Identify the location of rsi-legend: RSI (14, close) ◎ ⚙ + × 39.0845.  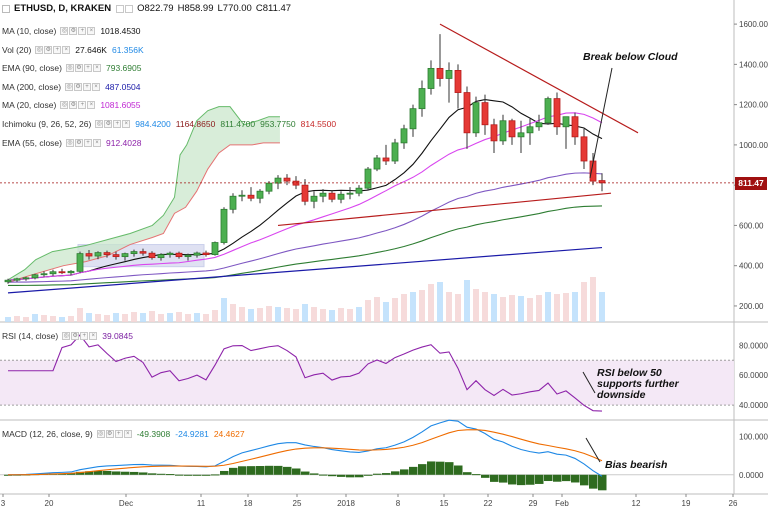
(70, 336).